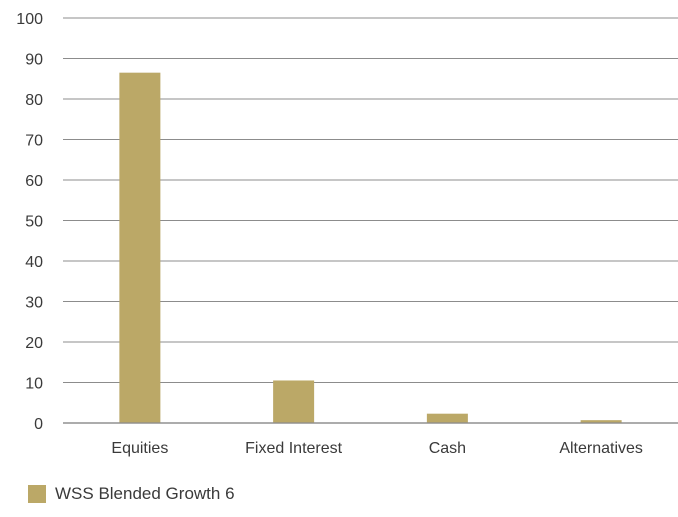 Image resolution: width=678 pixels, height=517 pixels. I want to click on legend-label: WSS Blended Growth 6, so click(145, 493).